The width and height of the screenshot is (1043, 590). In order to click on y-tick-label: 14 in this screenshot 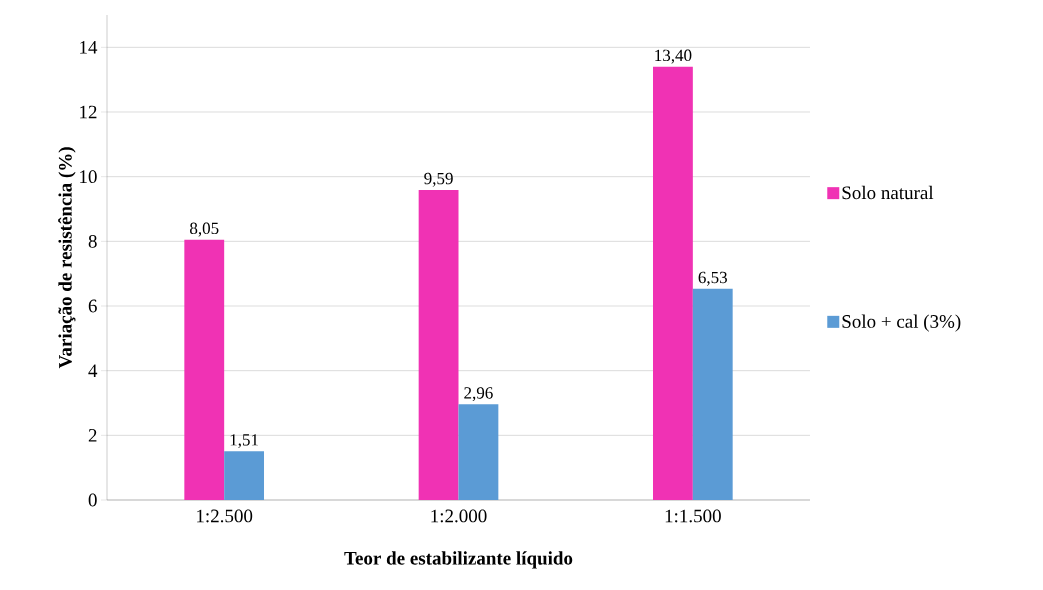, I will do `click(89, 47)`.